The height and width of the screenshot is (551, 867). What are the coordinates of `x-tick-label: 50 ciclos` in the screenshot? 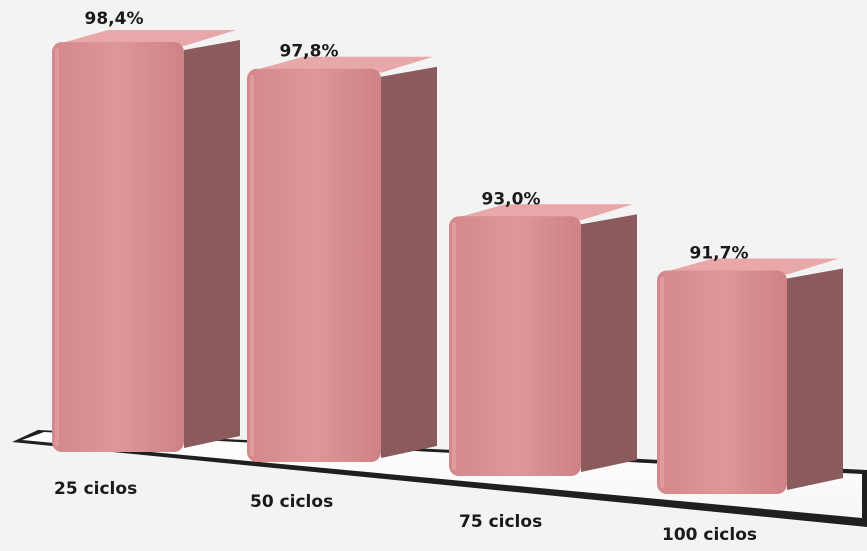 It's located at (291, 502).